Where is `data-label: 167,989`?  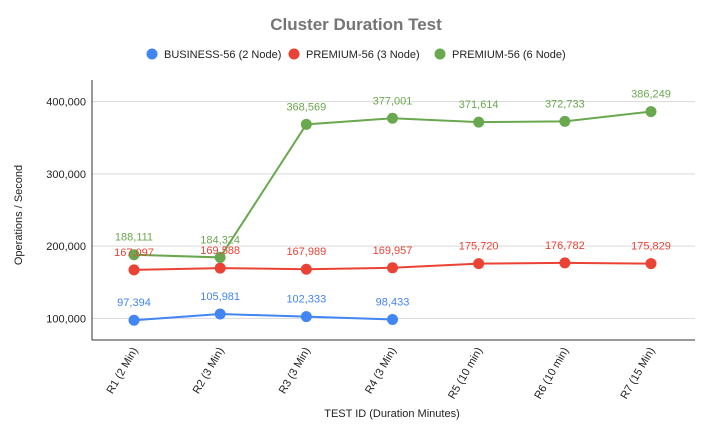
data-label: 167,989 is located at coordinates (306, 252).